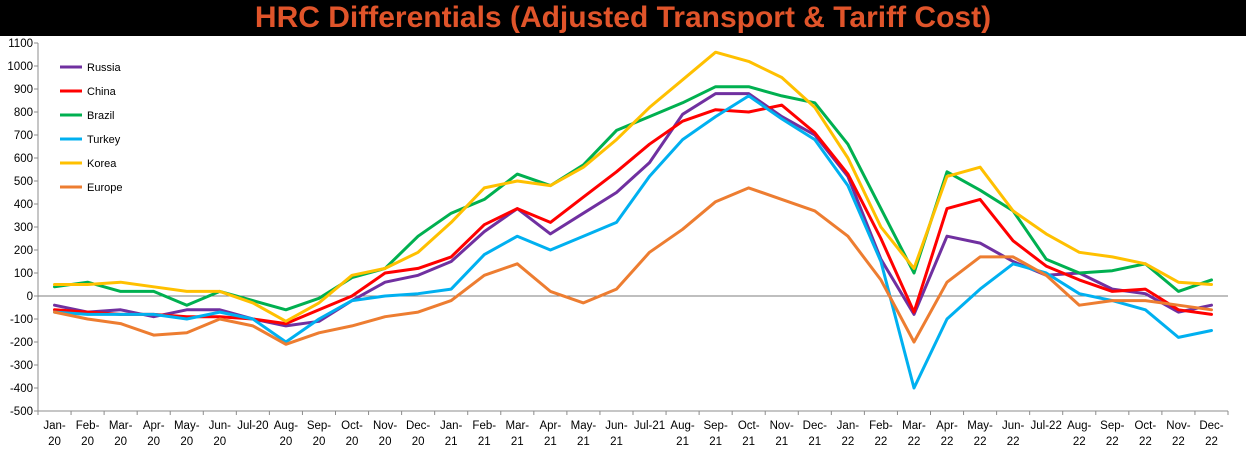  I want to click on x-tick-label: Jul-22, so click(1046, 426).